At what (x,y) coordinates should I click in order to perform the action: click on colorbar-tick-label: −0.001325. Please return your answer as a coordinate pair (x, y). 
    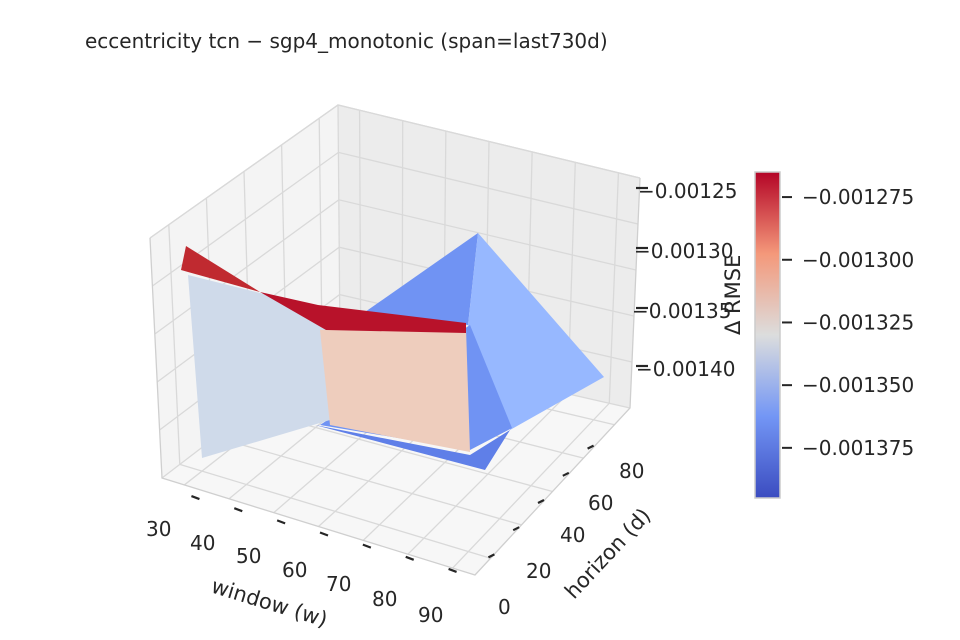
    Looking at the image, I should click on (858, 322).